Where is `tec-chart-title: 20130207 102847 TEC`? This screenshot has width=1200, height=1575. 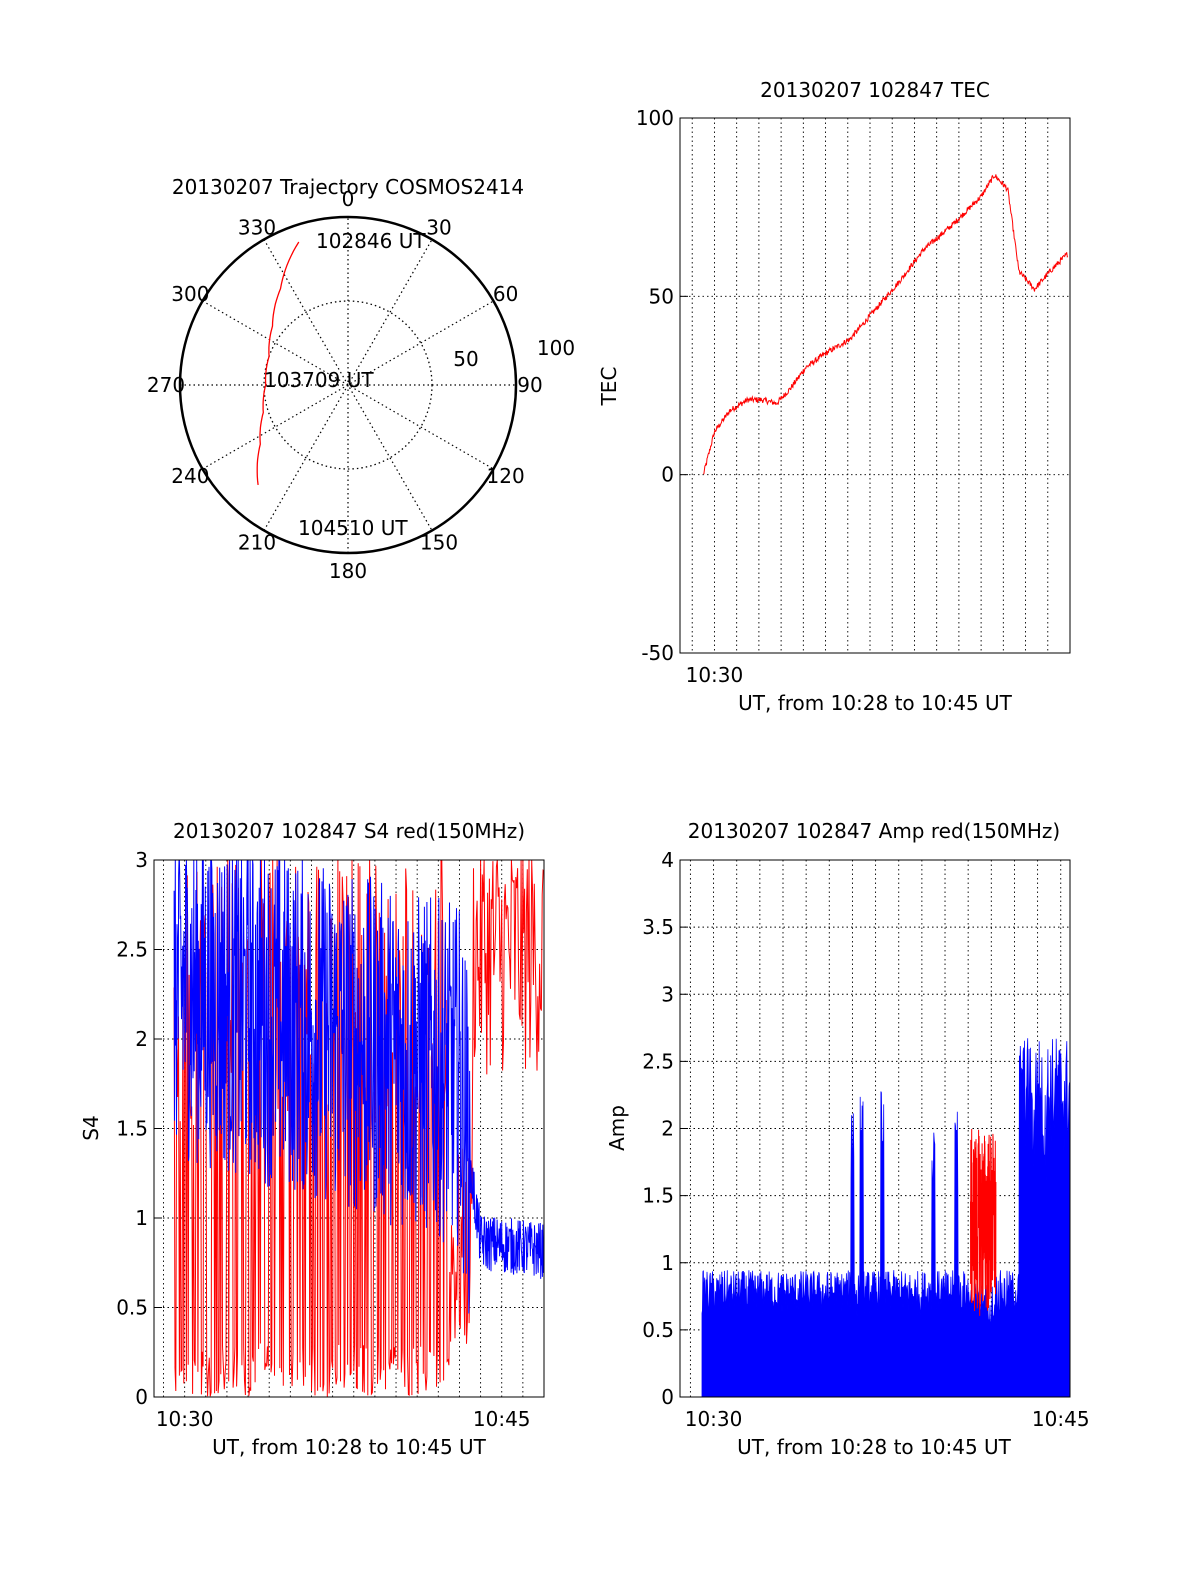
tec-chart-title: 20130207 102847 TEC is located at coordinates (875, 90).